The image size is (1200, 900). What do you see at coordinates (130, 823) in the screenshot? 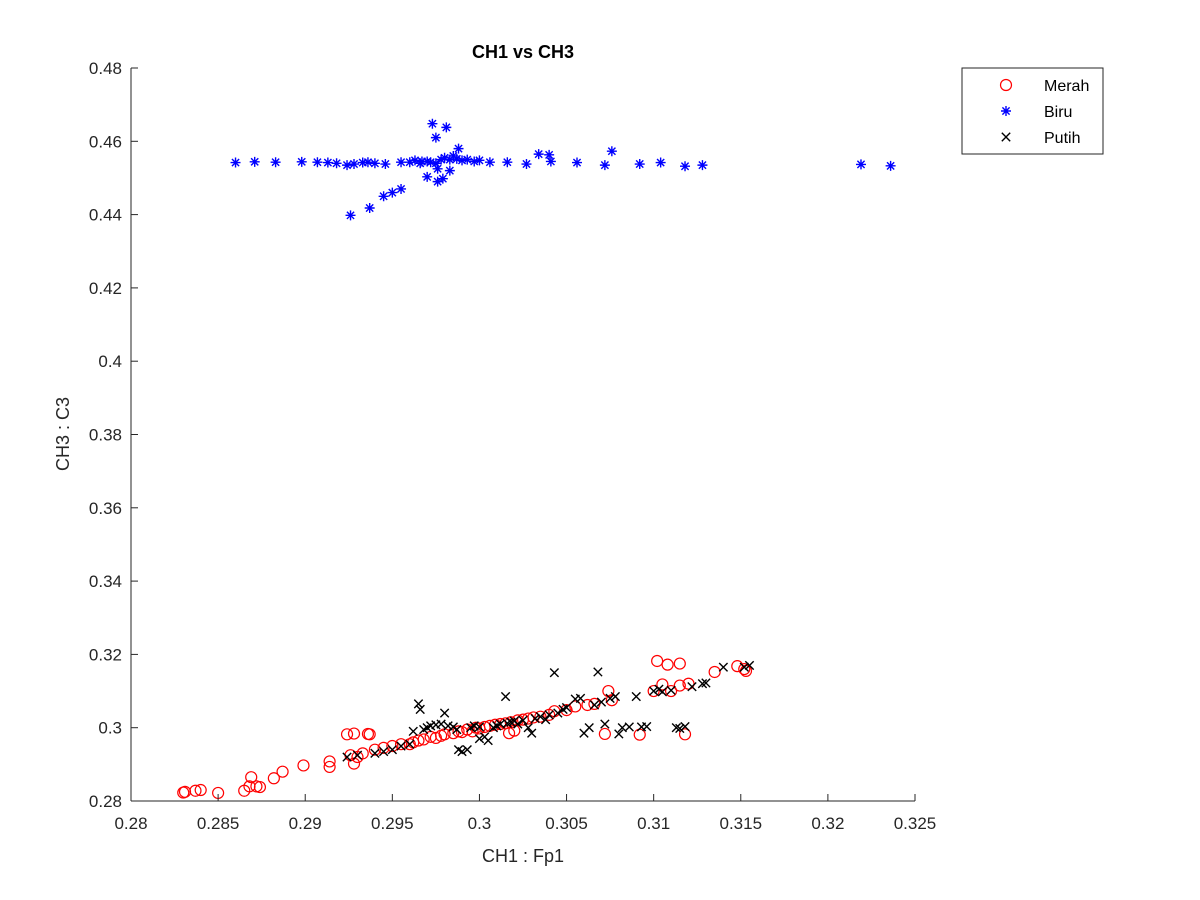
I see `x-tick-label: 0.28` at bounding box center [130, 823].